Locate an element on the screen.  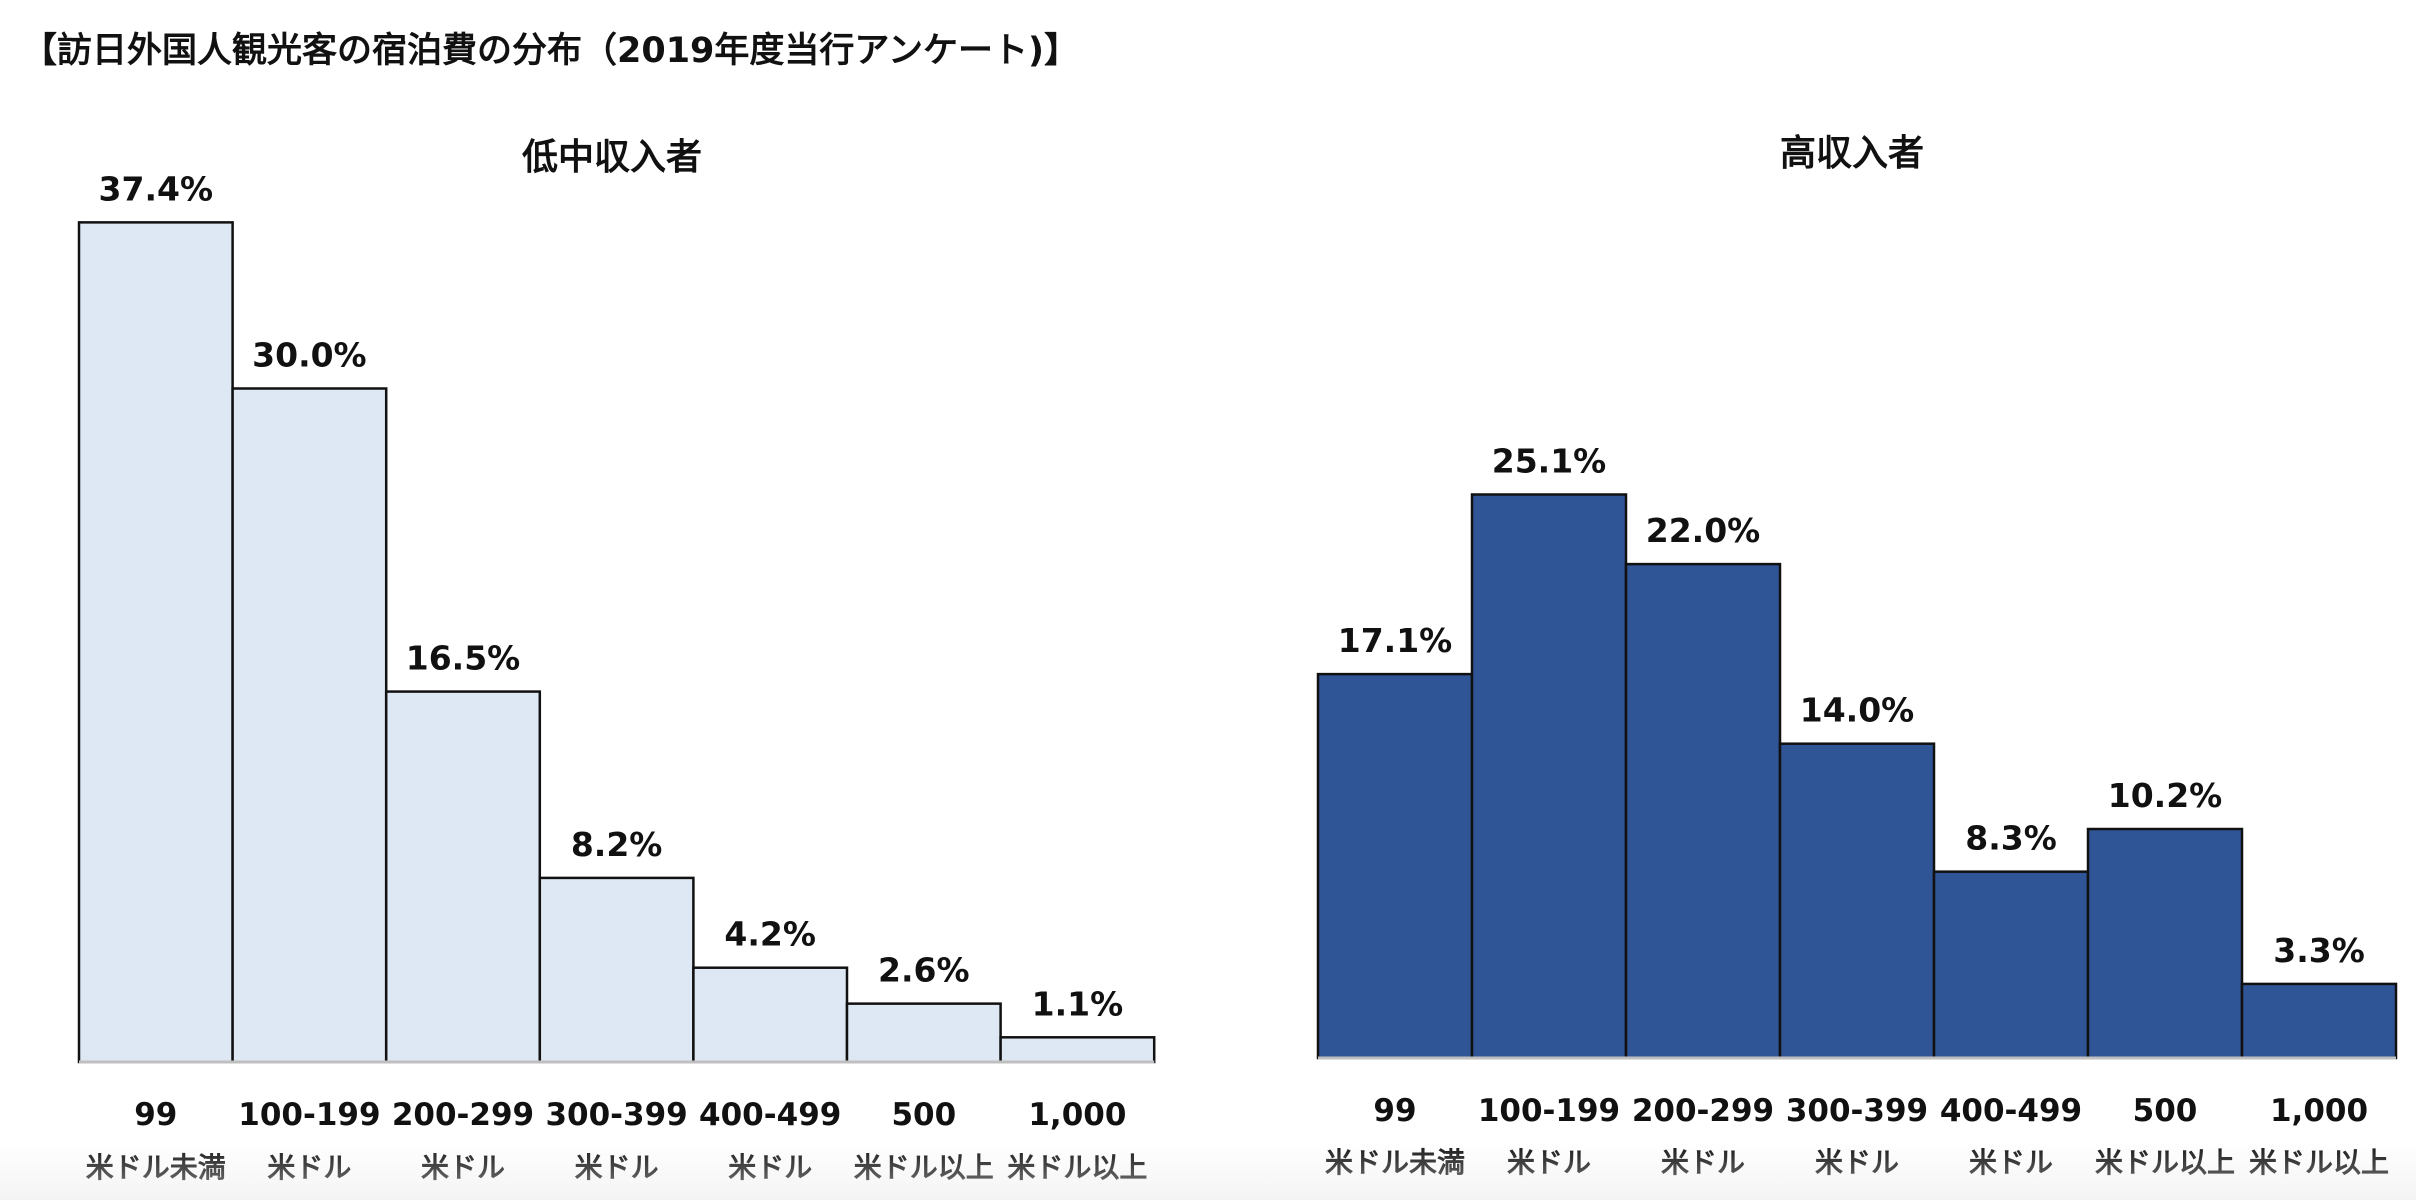
chart-title-low-middle-income: 低中収入者 is located at coordinates (611, 157).